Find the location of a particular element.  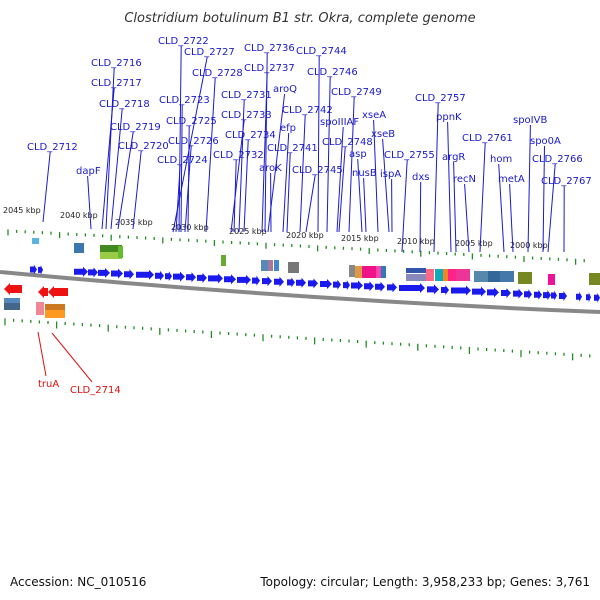

gene-label-cld_2767: CLD_2767 is located at coordinates (566, 181).